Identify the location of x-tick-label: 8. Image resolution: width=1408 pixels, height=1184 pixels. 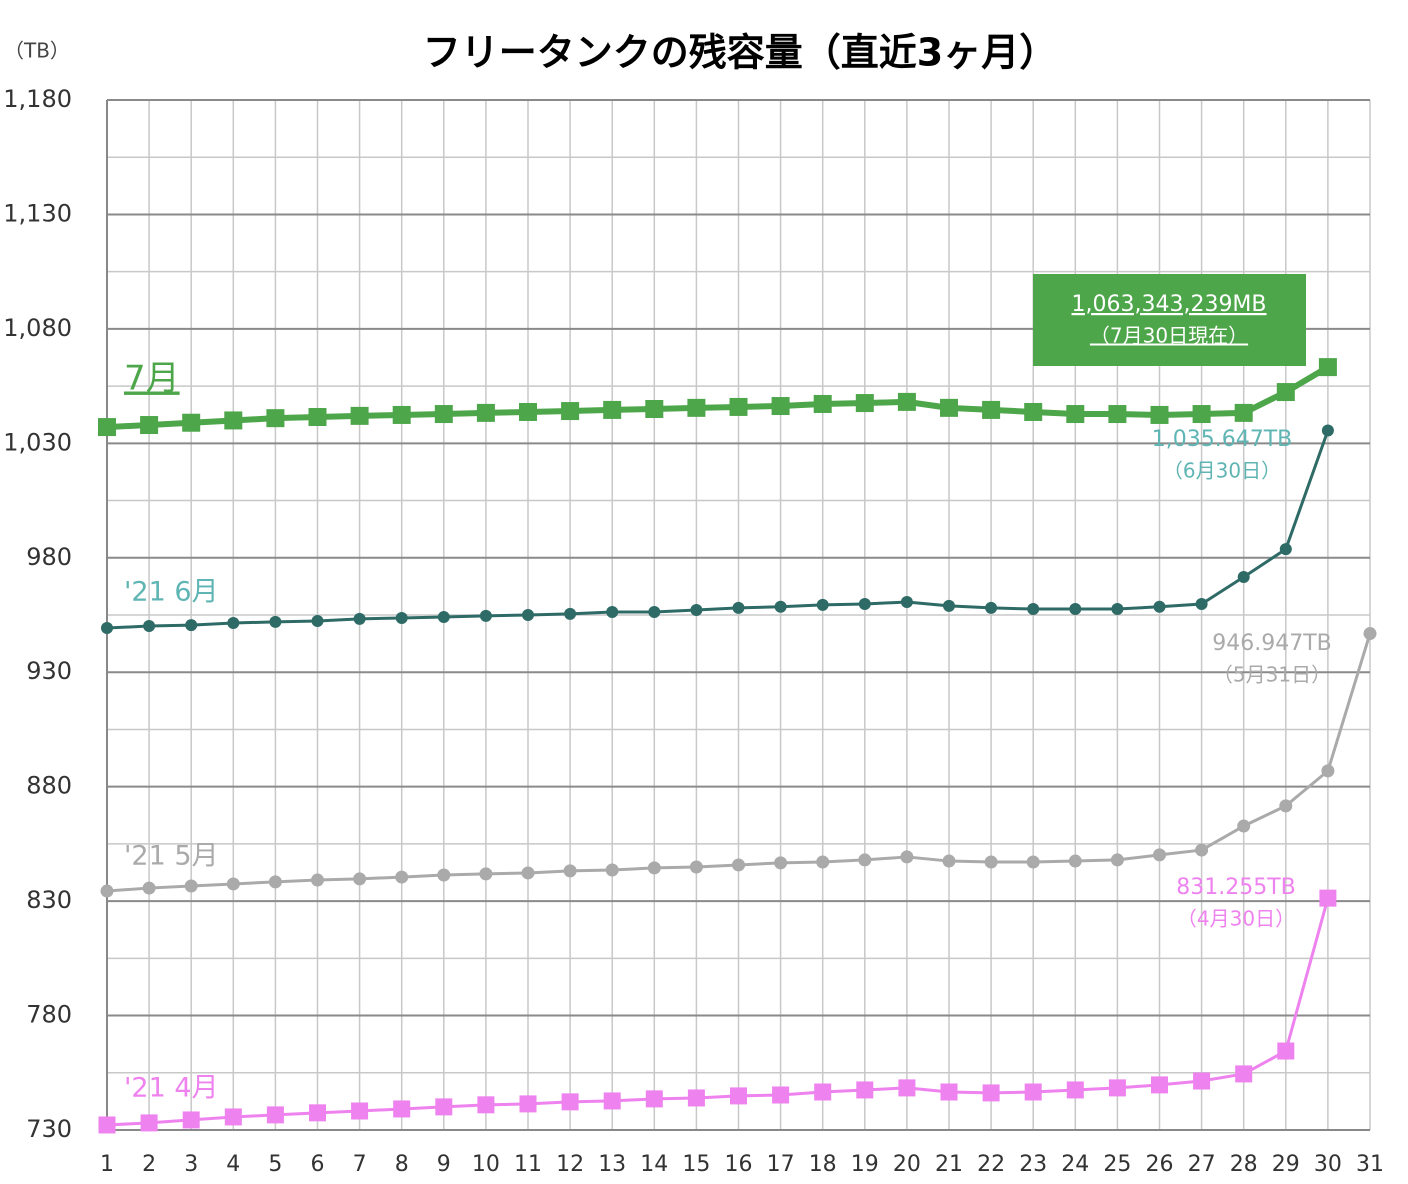
(402, 1164).